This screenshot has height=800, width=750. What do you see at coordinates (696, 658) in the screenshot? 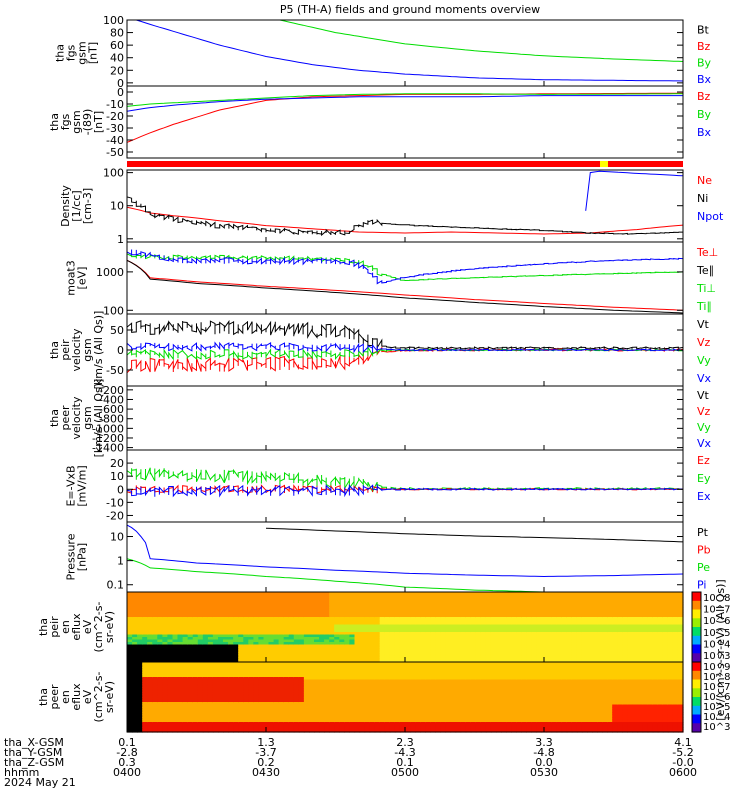
I see `colorbar-swatch` at bounding box center [696, 658].